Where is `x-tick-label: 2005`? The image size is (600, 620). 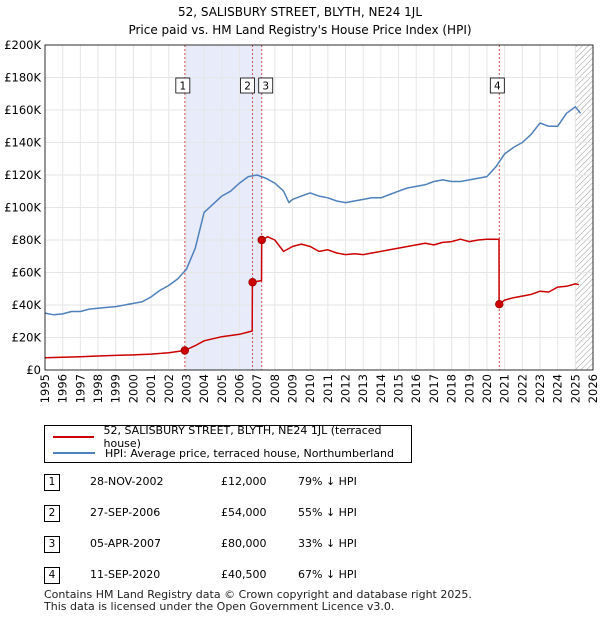 x-tick-label: 2005 is located at coordinates (222, 388).